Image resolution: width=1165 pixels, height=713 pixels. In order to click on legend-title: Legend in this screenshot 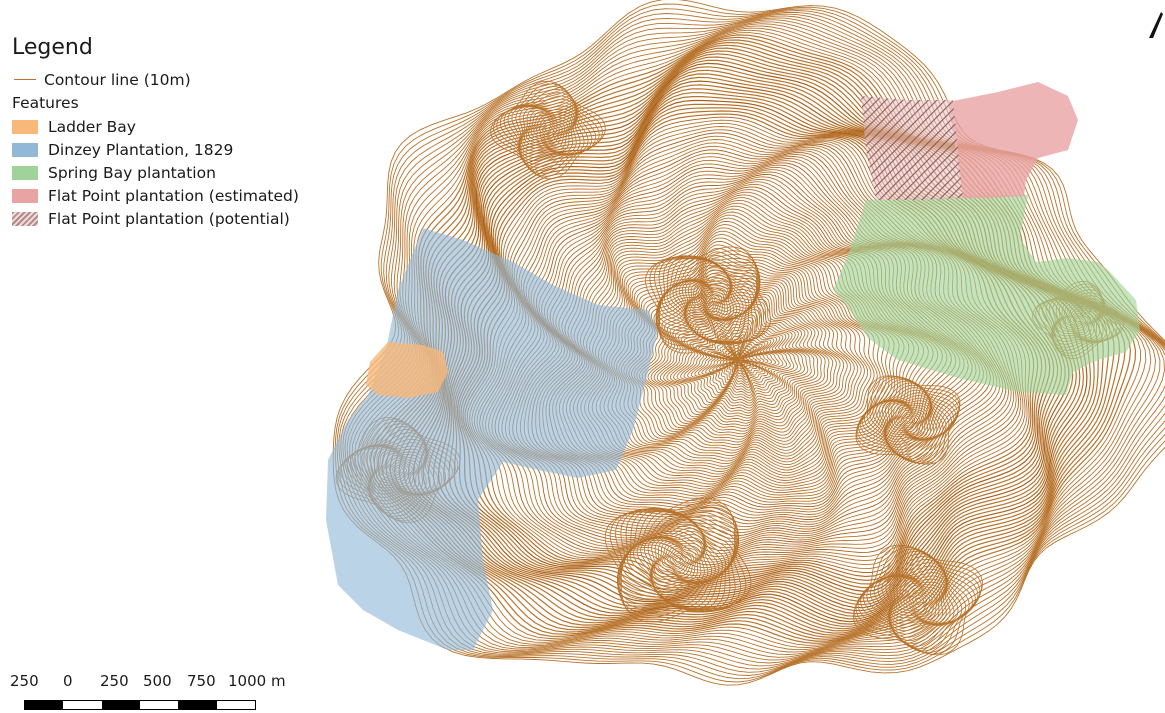, I will do `click(52, 47)`.